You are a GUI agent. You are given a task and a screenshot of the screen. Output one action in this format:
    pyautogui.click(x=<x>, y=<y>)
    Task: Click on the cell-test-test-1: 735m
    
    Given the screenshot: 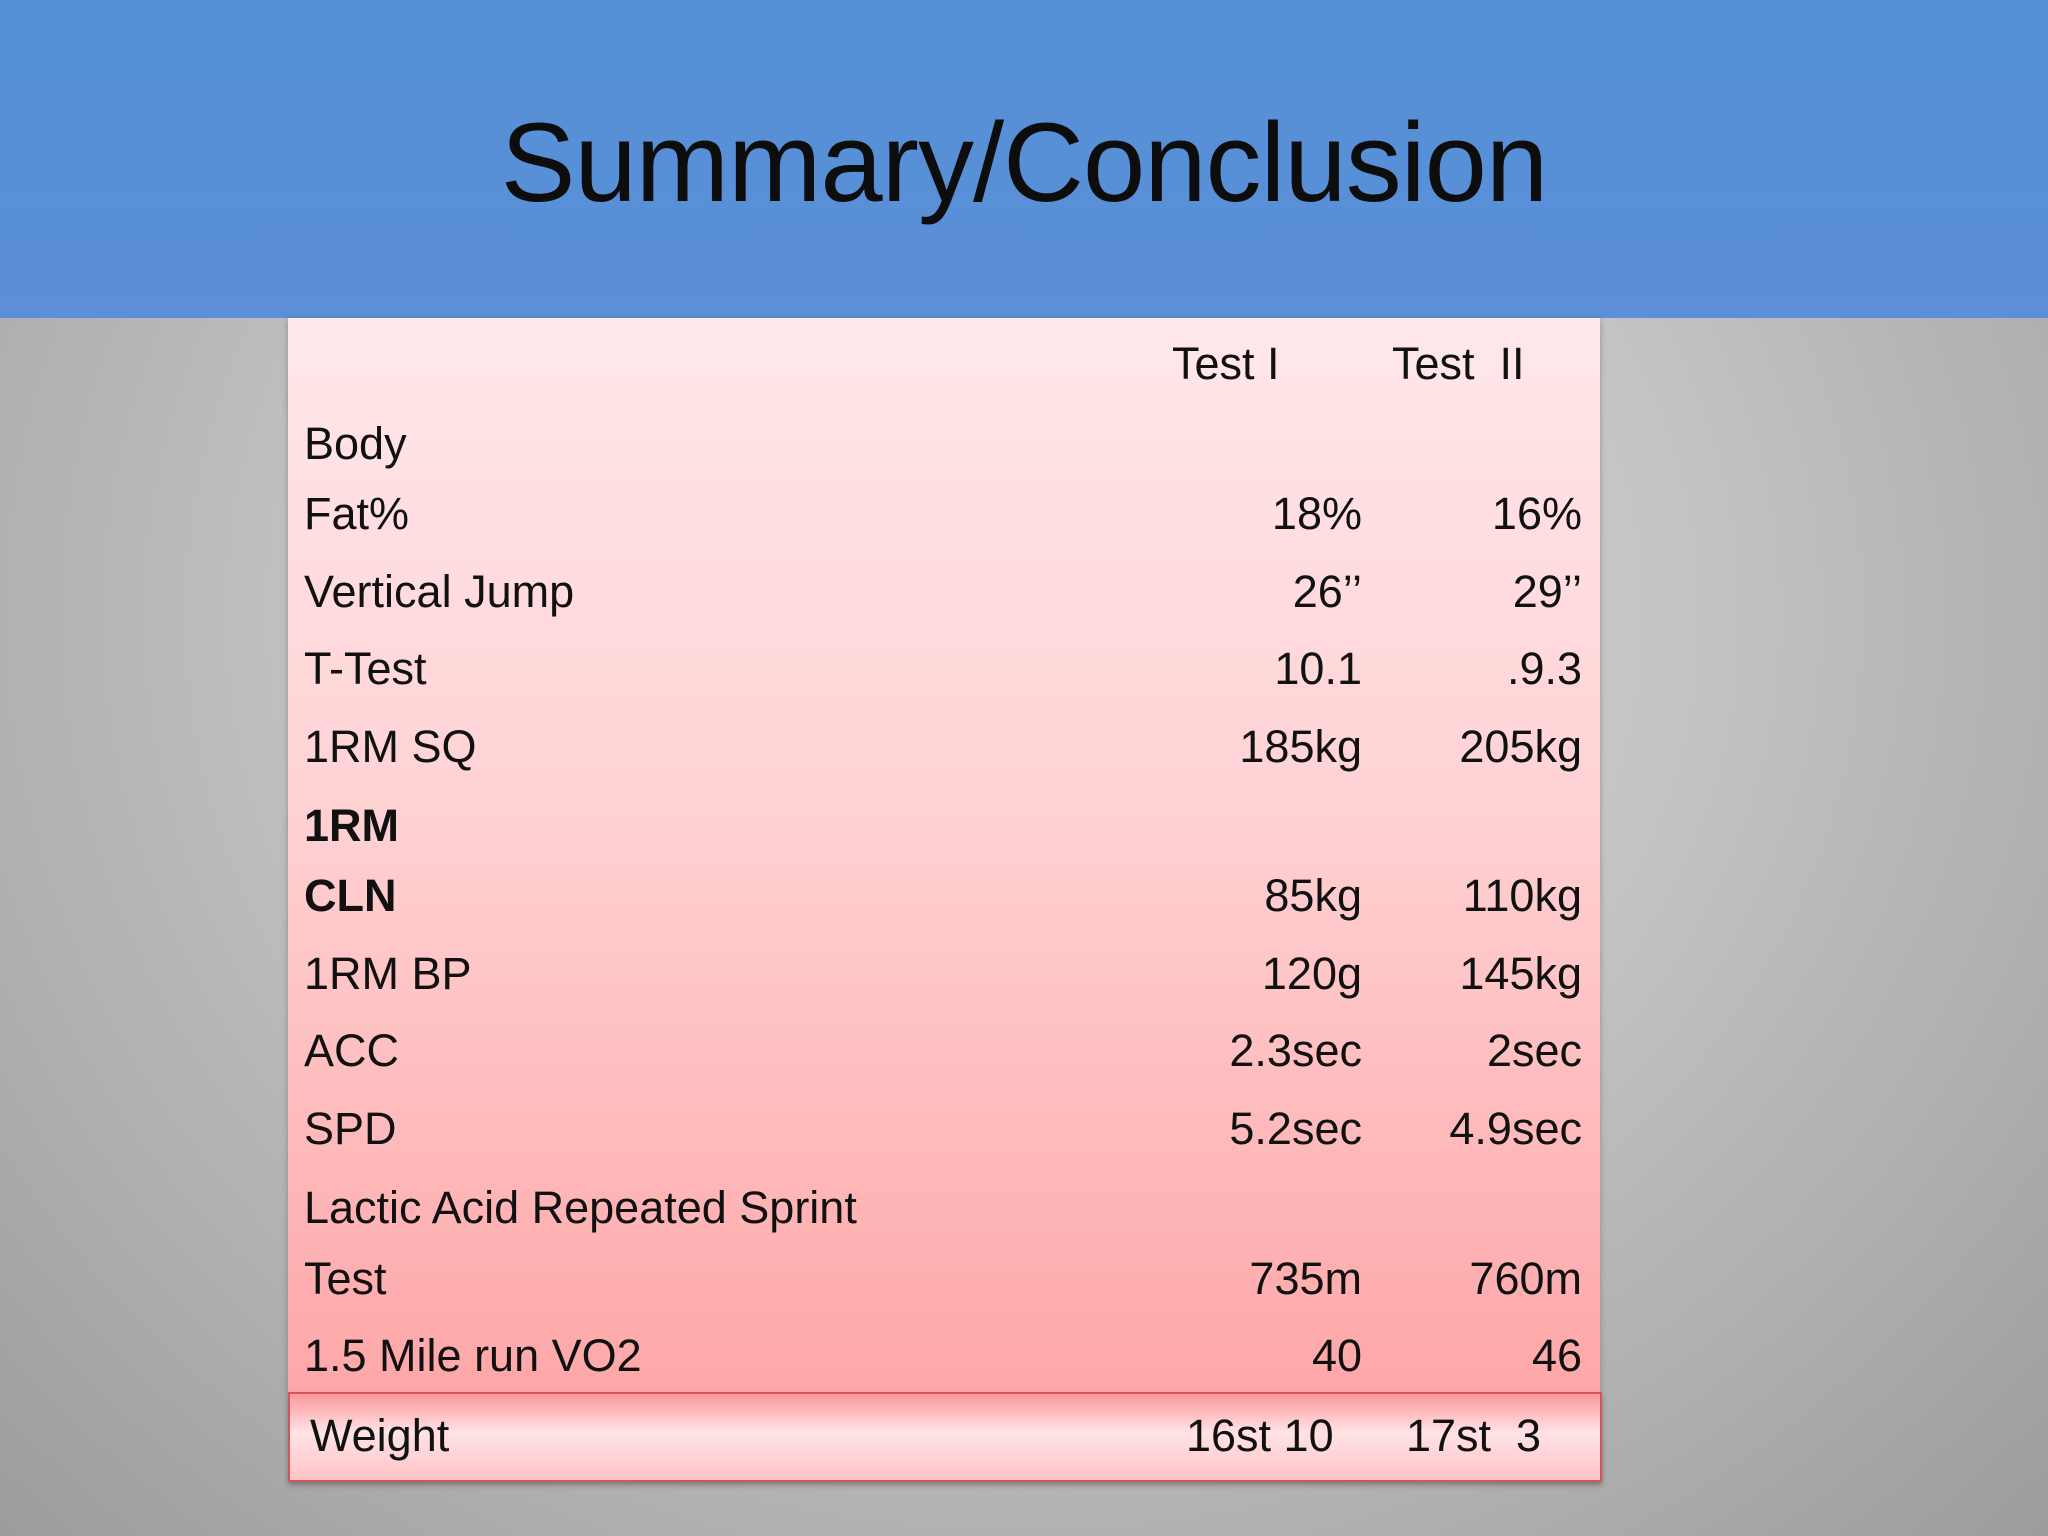 What is the action you would take?
    pyautogui.click(x=1305, y=1278)
    